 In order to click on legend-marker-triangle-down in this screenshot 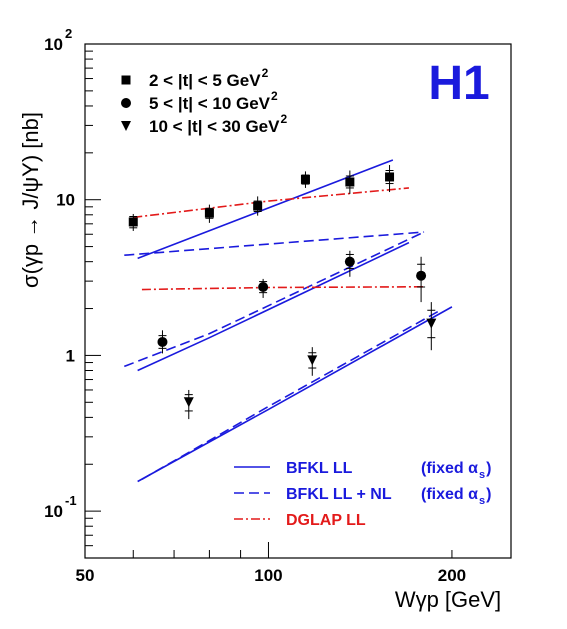, I will do `click(126, 126)`.